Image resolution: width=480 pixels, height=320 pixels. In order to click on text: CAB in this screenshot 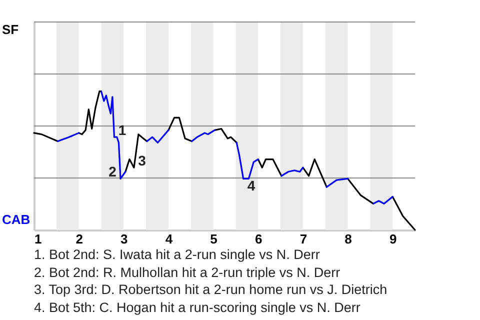, I will do `click(16, 219)`.